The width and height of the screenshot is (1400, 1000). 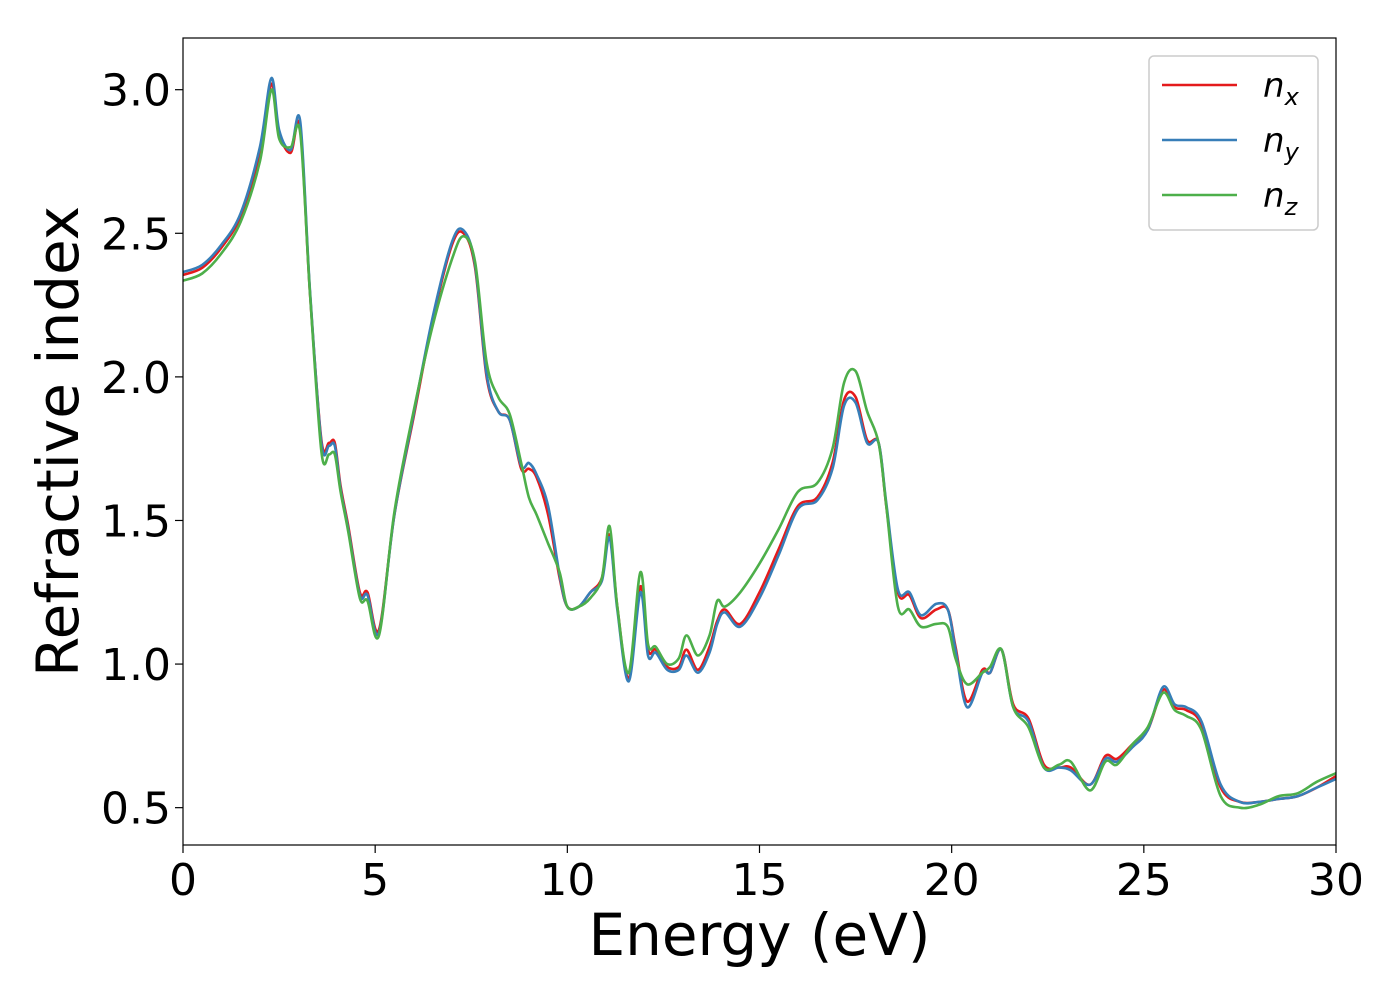 What do you see at coordinates (136, 234) in the screenshot?
I see `y-tick-label: 2.5` at bounding box center [136, 234].